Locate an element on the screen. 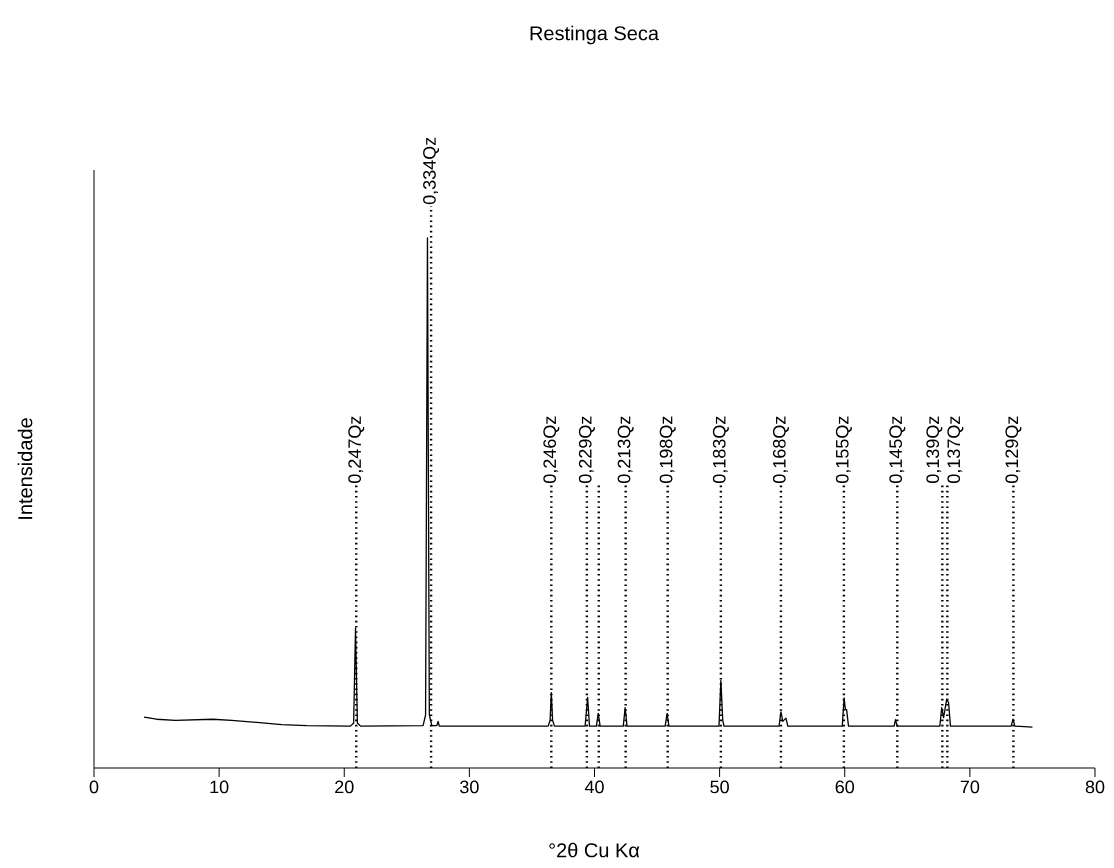 This screenshot has height=868, width=1114. x-tick-label: 50 is located at coordinates (719, 787).